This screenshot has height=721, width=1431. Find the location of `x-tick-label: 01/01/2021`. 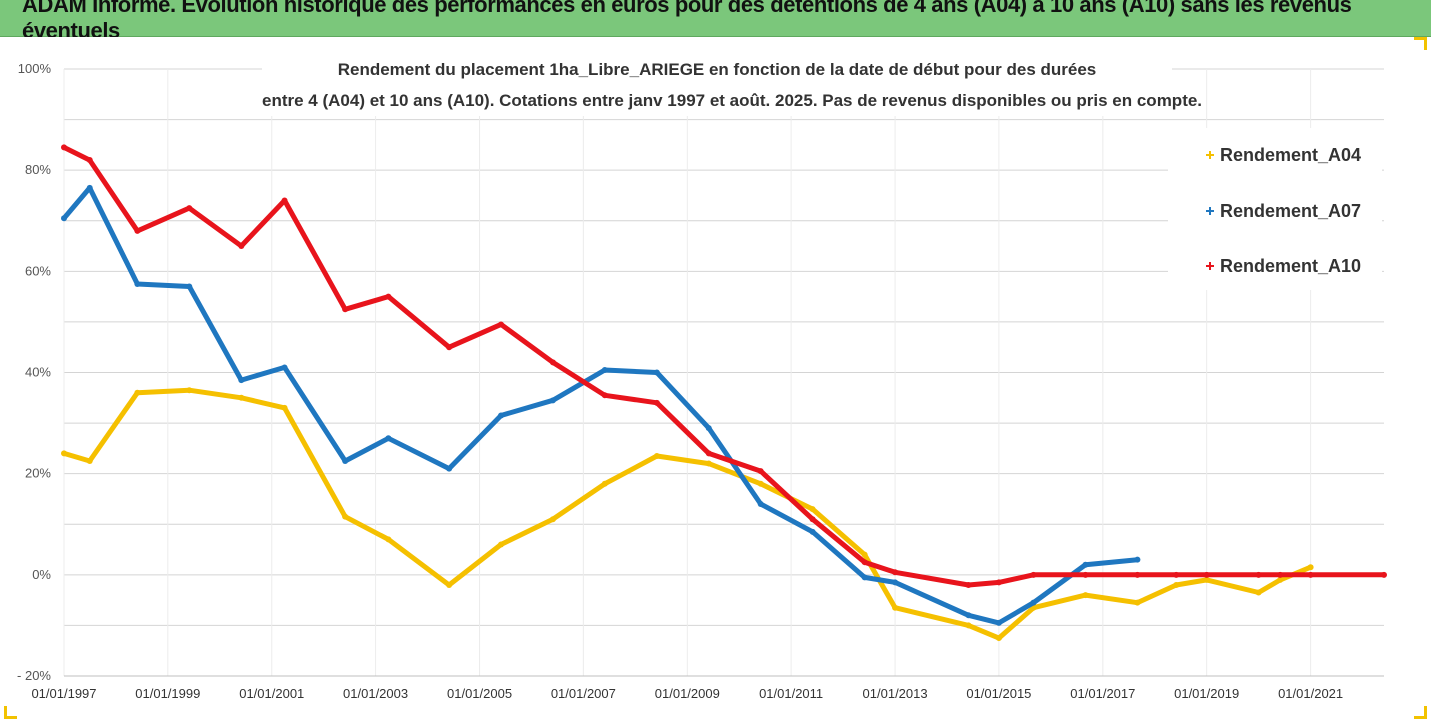

x-tick-label: 01/01/2021 is located at coordinates (1310, 693).